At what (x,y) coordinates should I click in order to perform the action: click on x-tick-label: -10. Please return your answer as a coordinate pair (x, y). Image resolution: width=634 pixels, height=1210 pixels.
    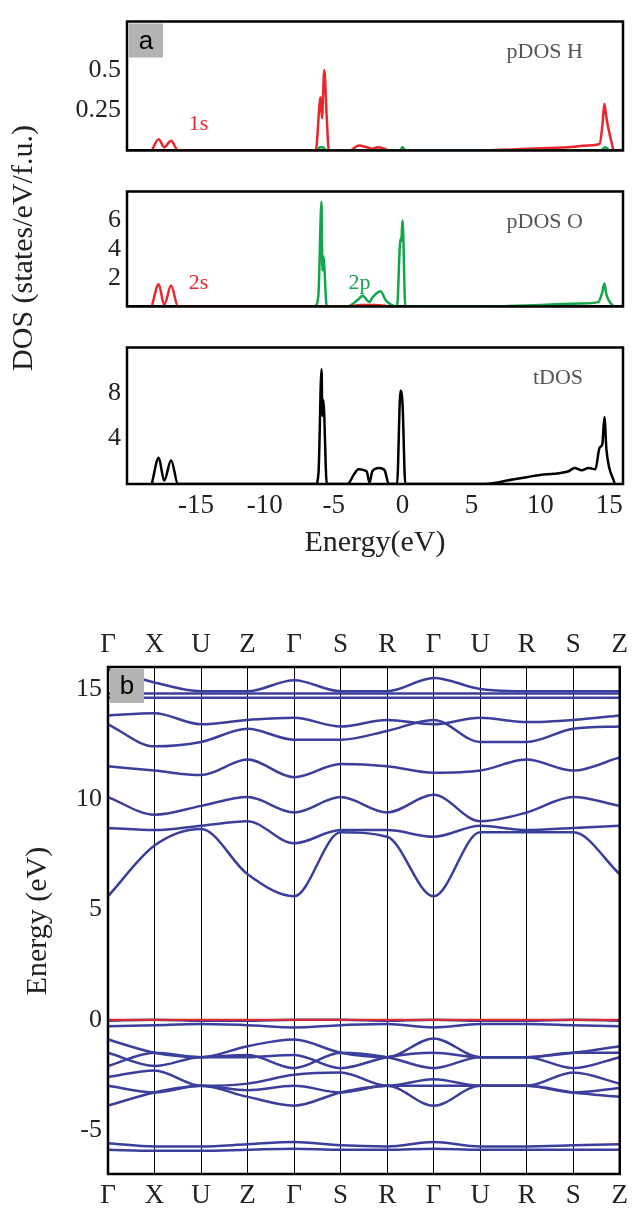
    Looking at the image, I should click on (264, 504).